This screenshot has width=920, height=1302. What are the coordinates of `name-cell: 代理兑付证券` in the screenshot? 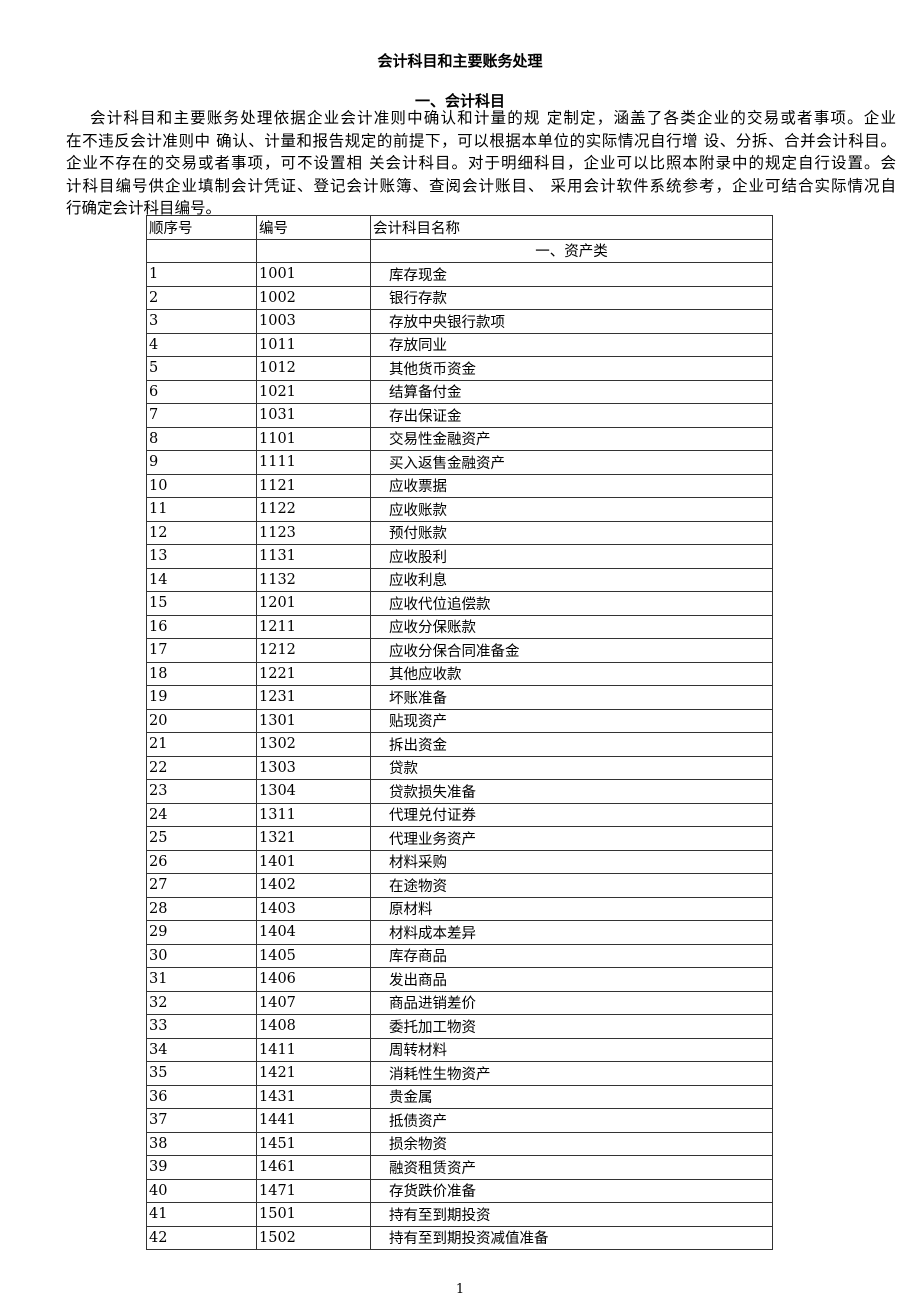 It's located at (571, 814).